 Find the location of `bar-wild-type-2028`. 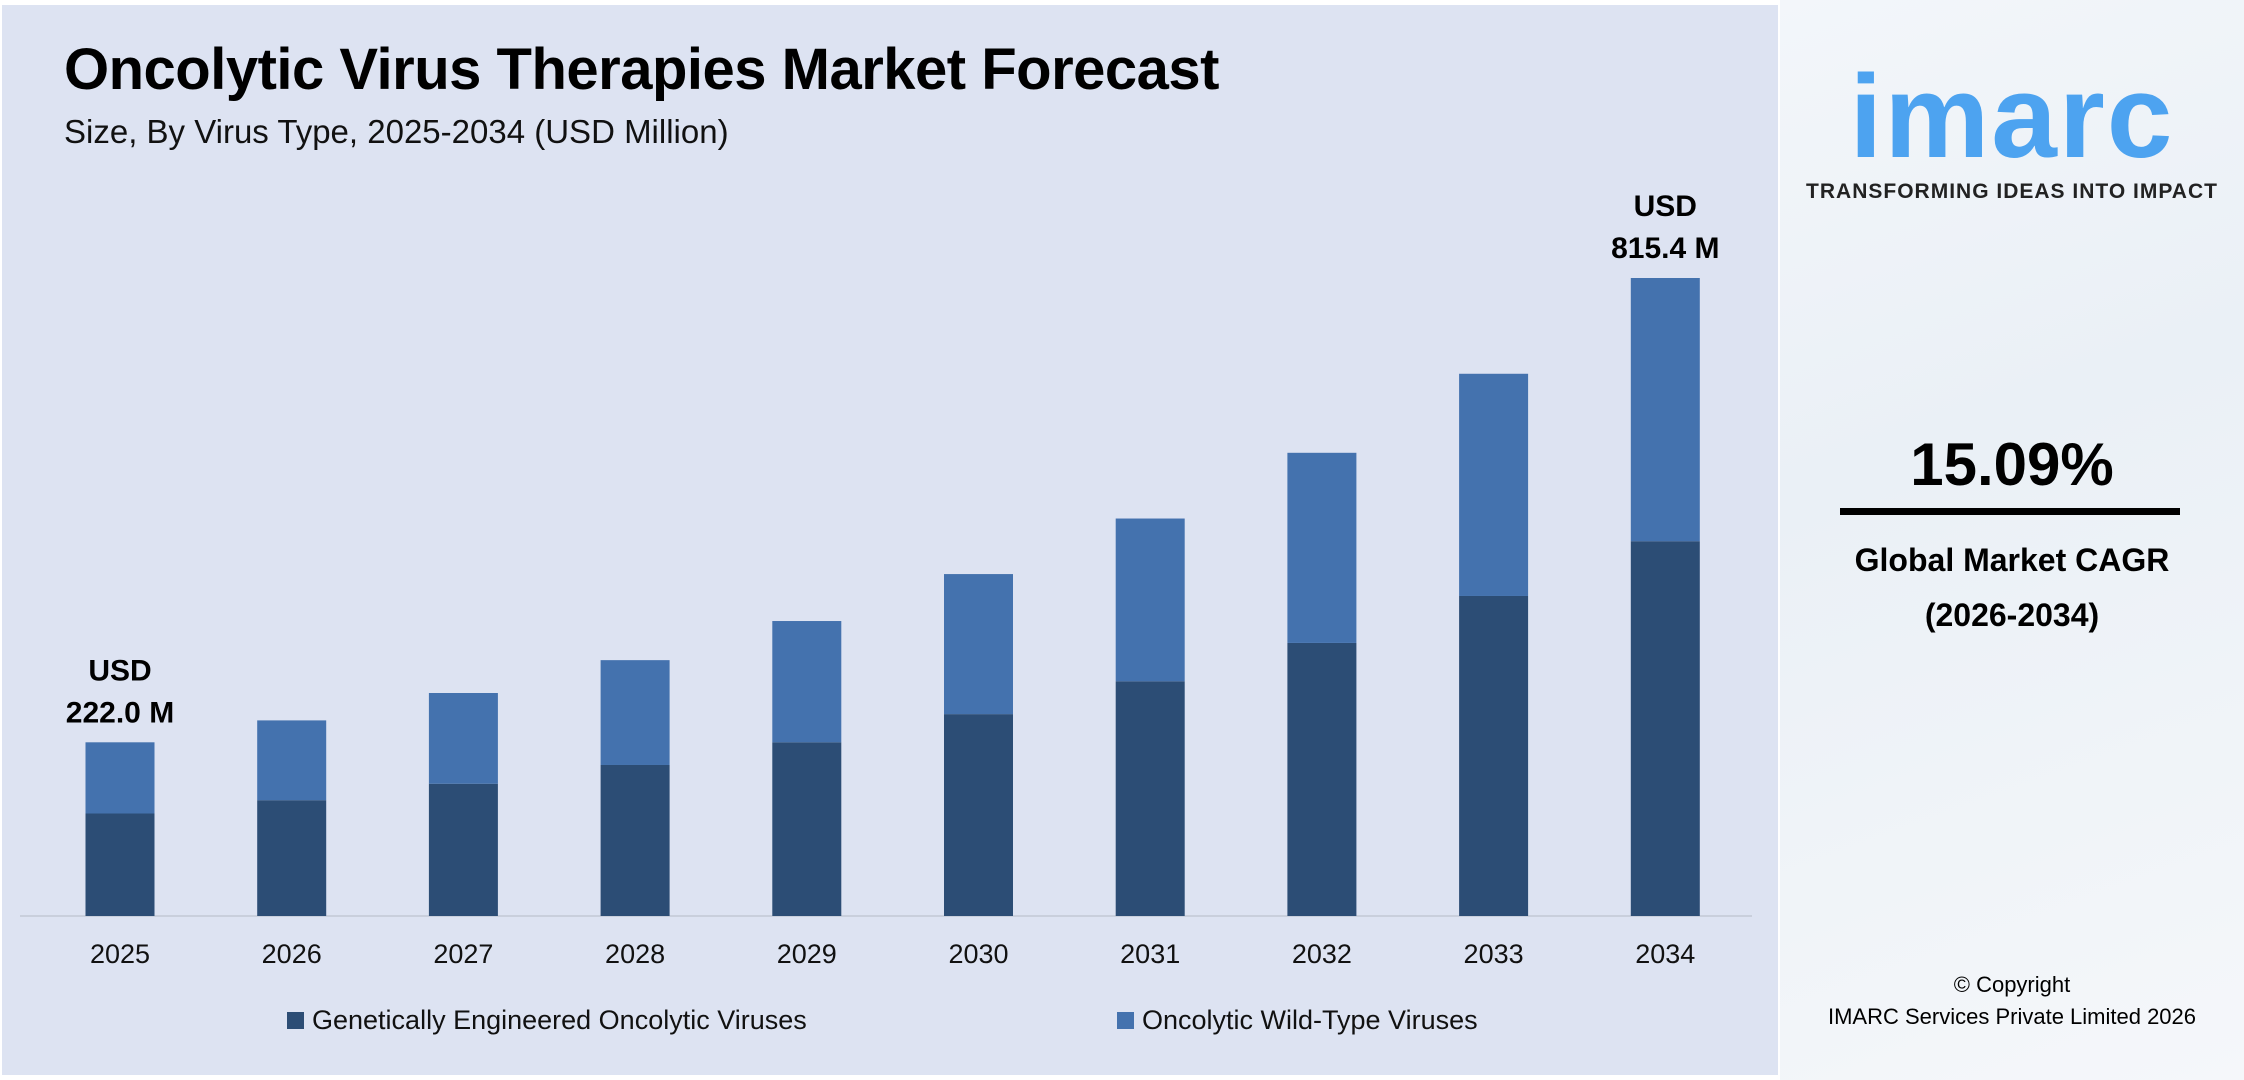

bar-wild-type-2028 is located at coordinates (635, 712).